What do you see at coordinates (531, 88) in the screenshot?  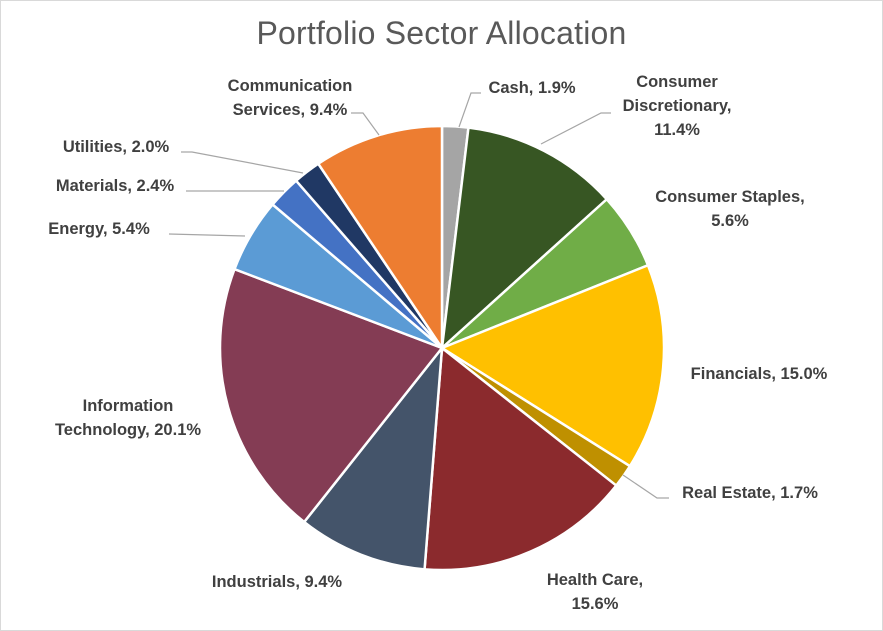 I see `data-label-cash: Cash, 1.9%` at bounding box center [531, 88].